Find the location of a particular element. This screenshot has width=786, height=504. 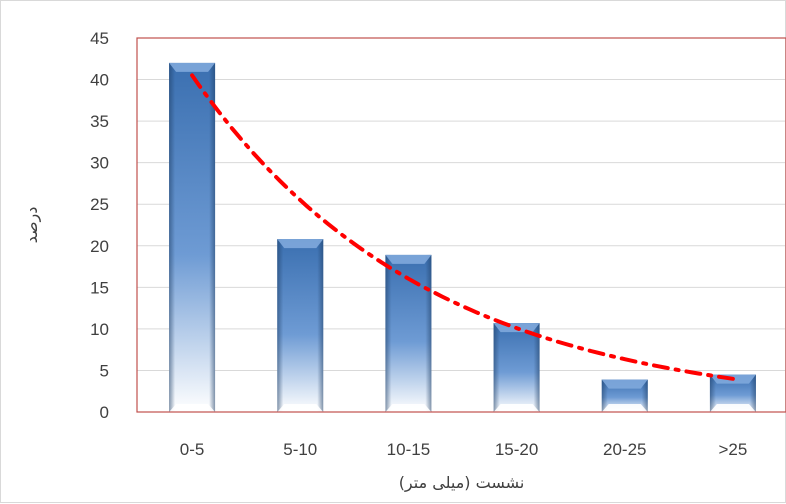

y-tick-label-4: 20 is located at coordinates (99, 246).